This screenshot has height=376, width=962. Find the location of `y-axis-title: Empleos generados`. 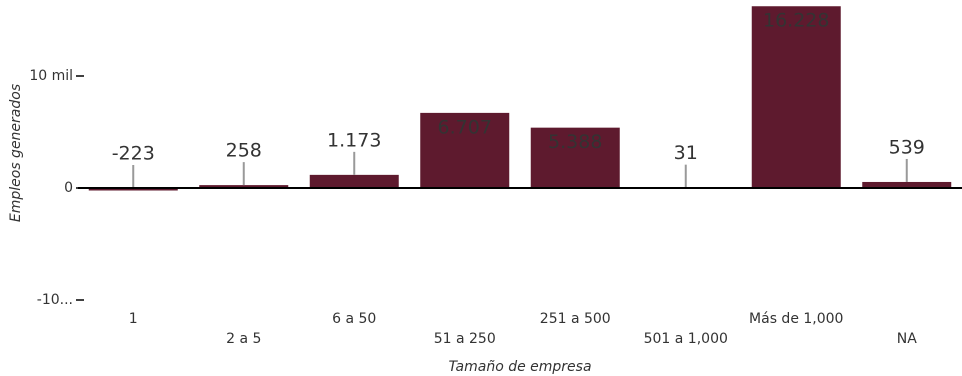

y-axis-title: Empleos generados is located at coordinates (16, 153).